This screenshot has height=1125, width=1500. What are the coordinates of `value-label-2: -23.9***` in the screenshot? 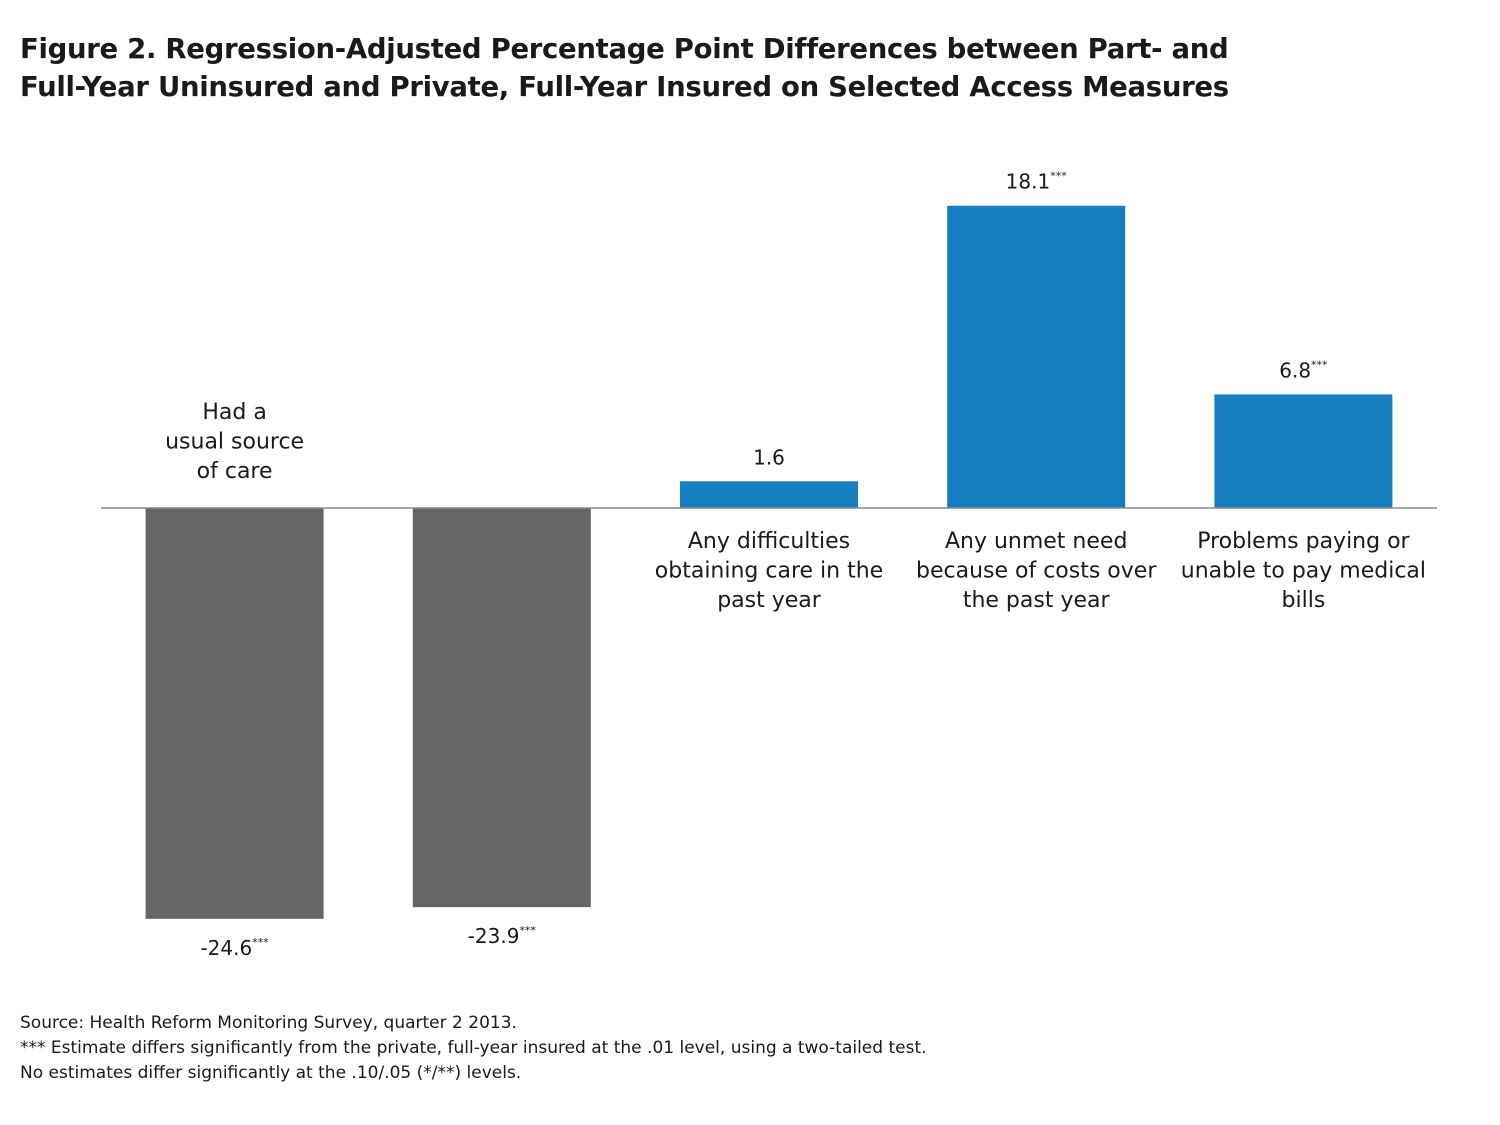 It's located at (502, 936).